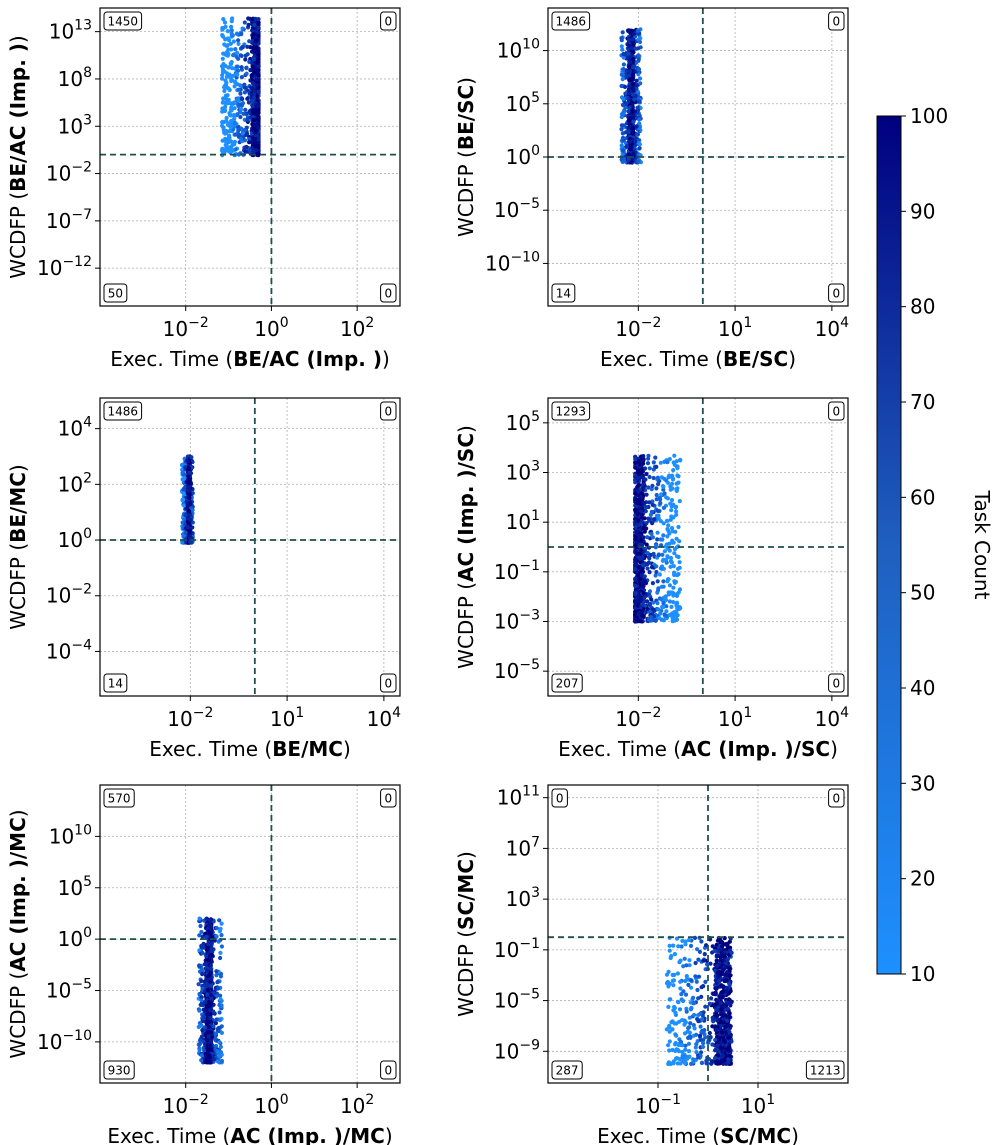 The width and height of the screenshot is (997, 1145). What do you see at coordinates (384, 718) in the screenshot?
I see `x-tick-label: 104` at bounding box center [384, 718].